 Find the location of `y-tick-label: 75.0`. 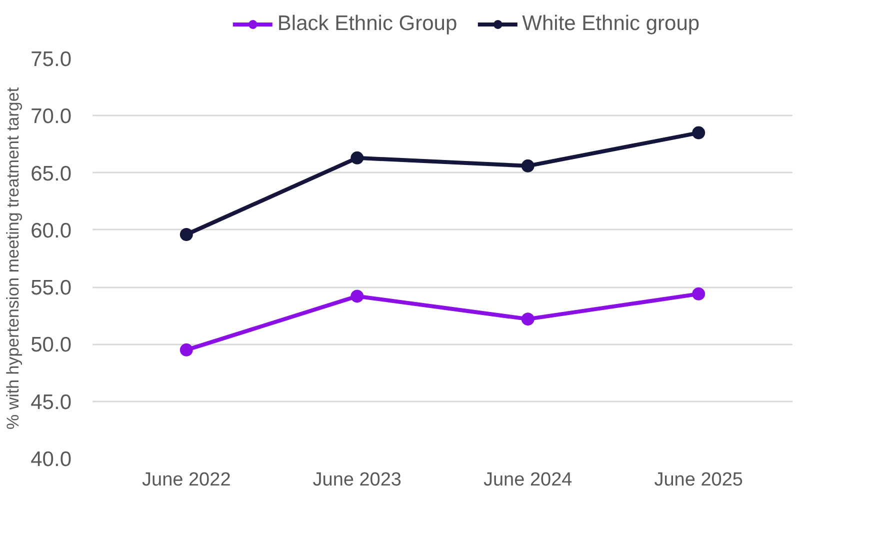

y-tick-label: 75.0 is located at coordinates (51, 59).